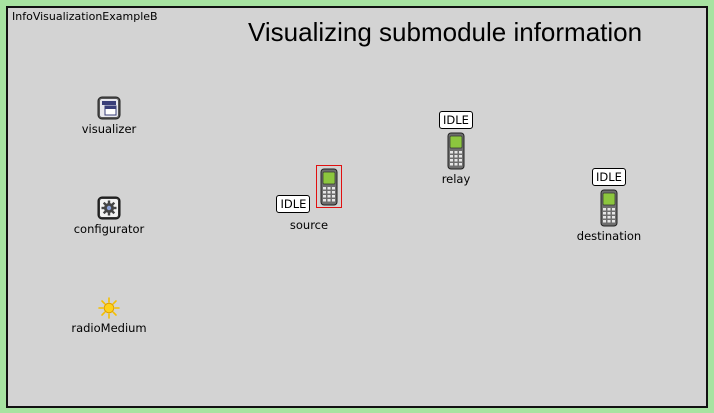 The image size is (714, 413). What do you see at coordinates (109, 208) in the screenshot?
I see `gear-icon` at bounding box center [109, 208].